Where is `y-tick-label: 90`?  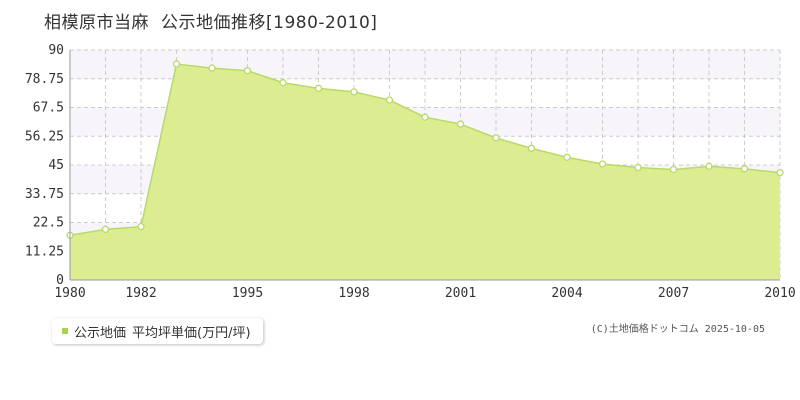 y-tick-label: 90 is located at coordinates (56, 50).